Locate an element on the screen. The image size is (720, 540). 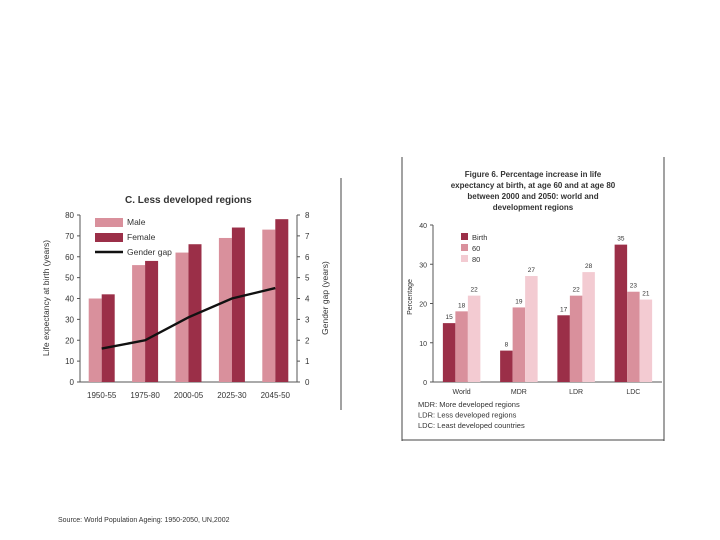
x-tick-label: 1950-55 is located at coordinates (102, 395).